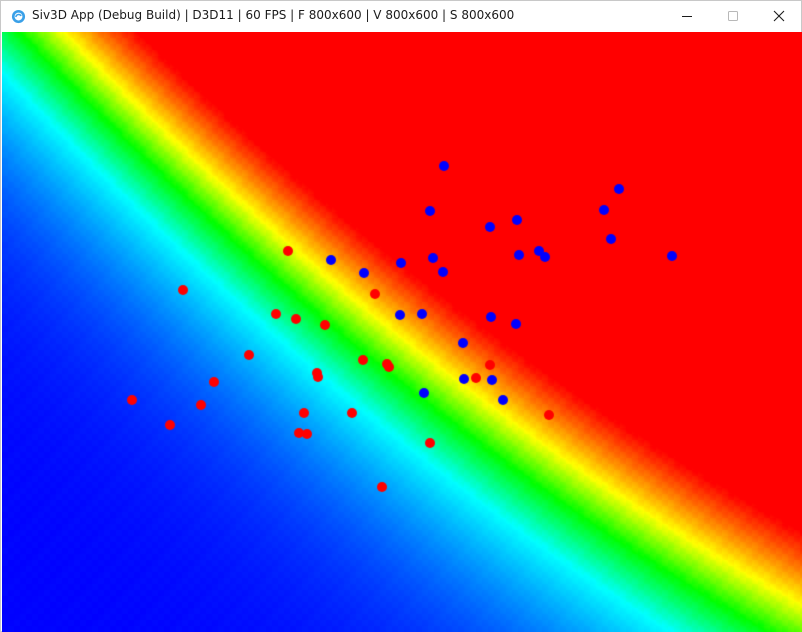 This screenshot has width=802, height=632. I want to click on minimize-icon, so click(687, 16).